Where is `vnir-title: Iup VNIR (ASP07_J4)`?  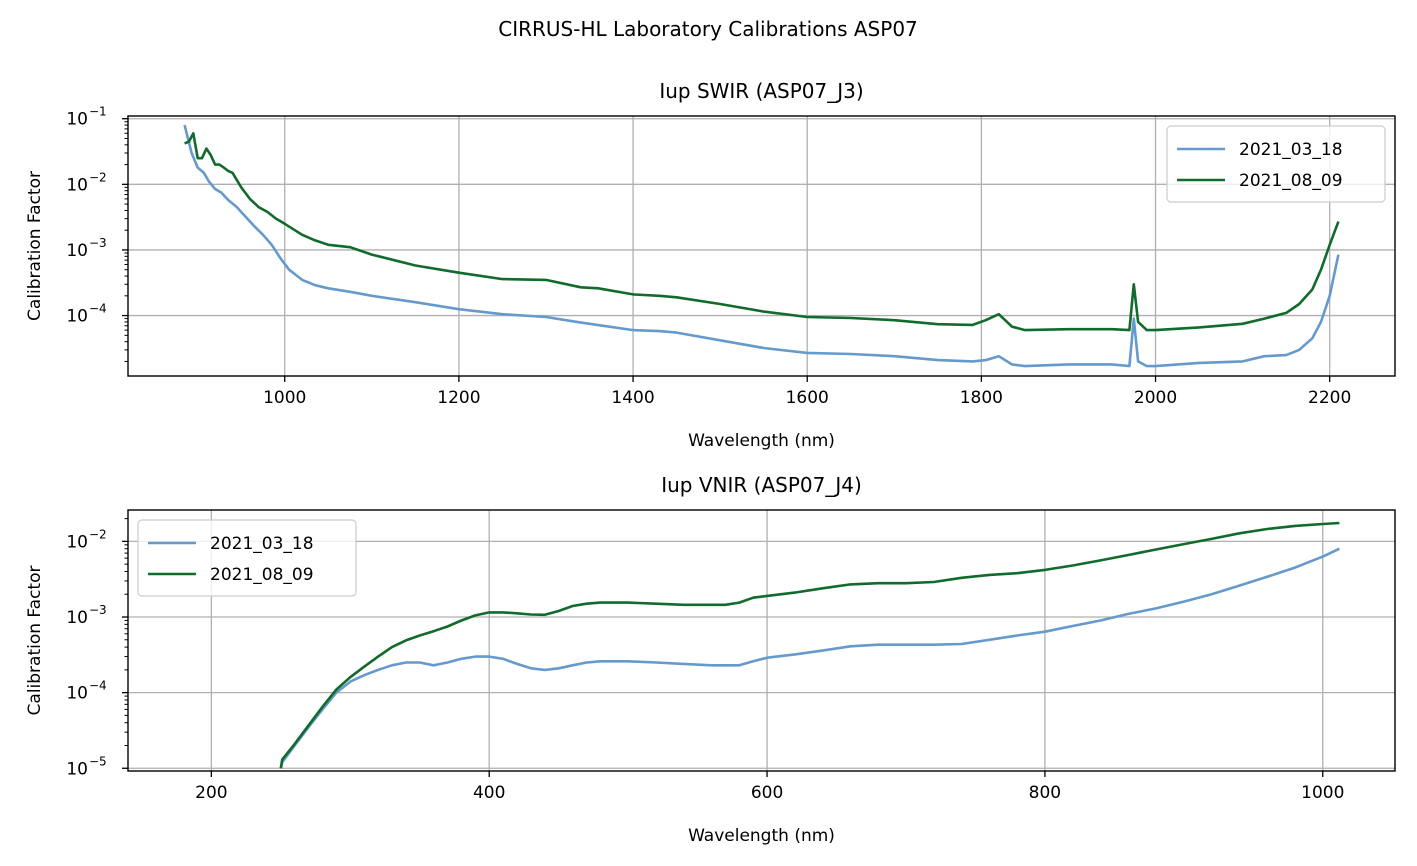
vnir-title: Iup VNIR (ASP07_J4) is located at coordinates (761, 485).